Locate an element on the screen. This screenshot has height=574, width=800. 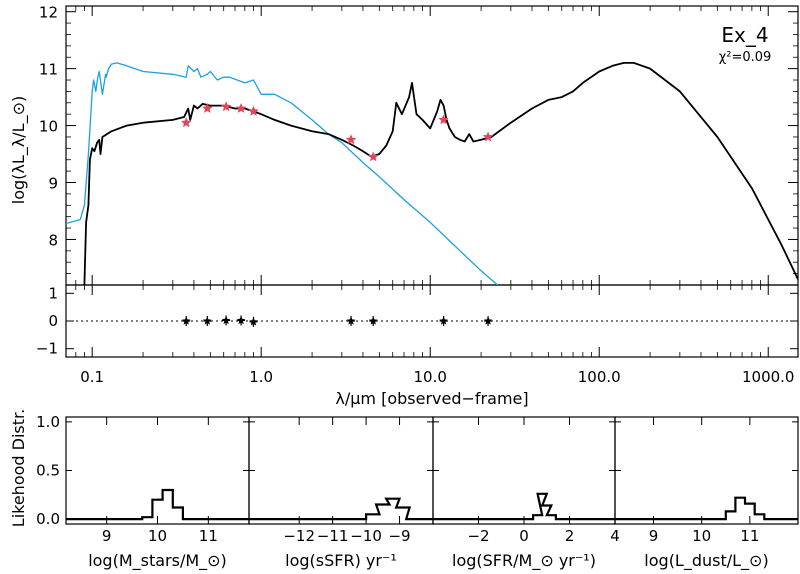
lik-x-tick-label: −10 is located at coordinates (366, 536).